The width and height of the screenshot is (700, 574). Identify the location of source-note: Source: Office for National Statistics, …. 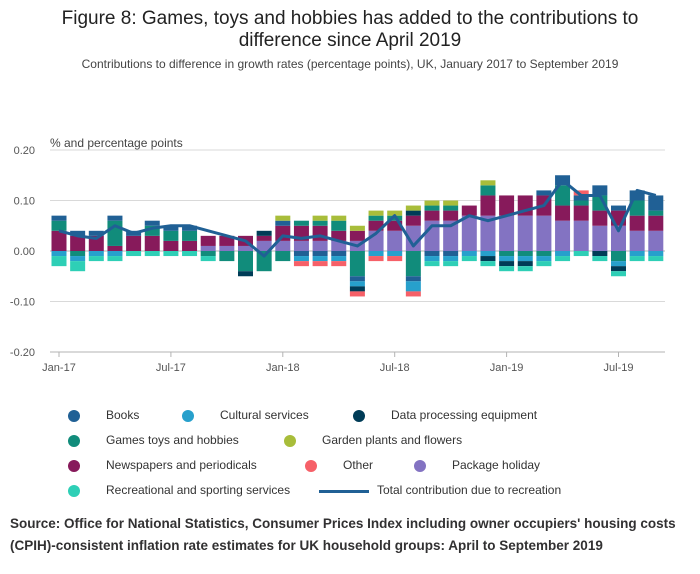
(343, 534).